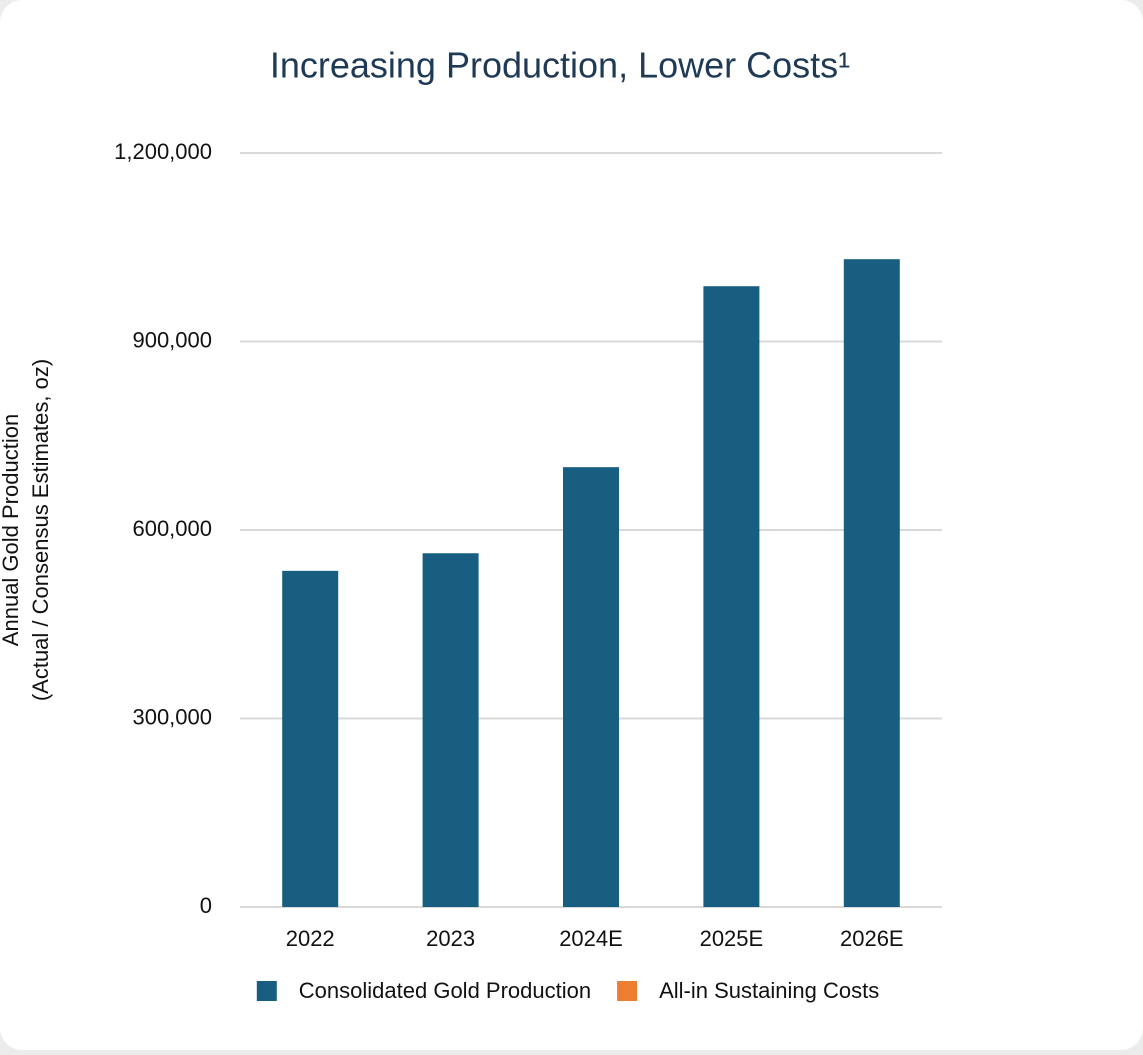 The image size is (1143, 1055). What do you see at coordinates (560, 65) in the screenshot?
I see `chart-title: Increasing Production, Lower Costs¹` at bounding box center [560, 65].